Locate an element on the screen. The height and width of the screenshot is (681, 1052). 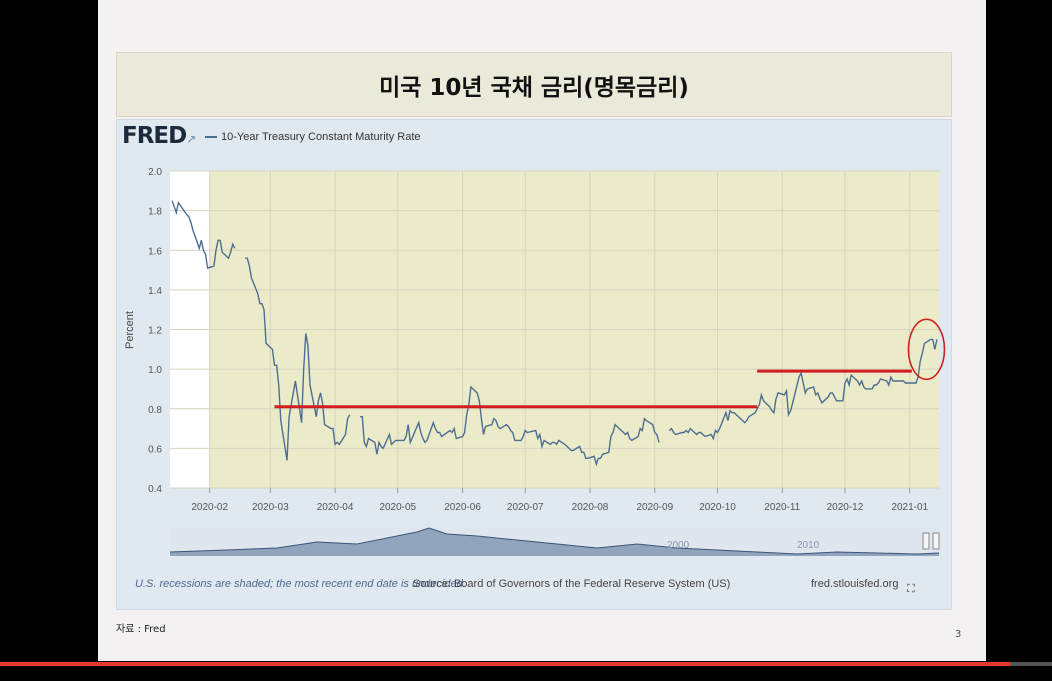
page-number: 3 is located at coordinates (958, 634).